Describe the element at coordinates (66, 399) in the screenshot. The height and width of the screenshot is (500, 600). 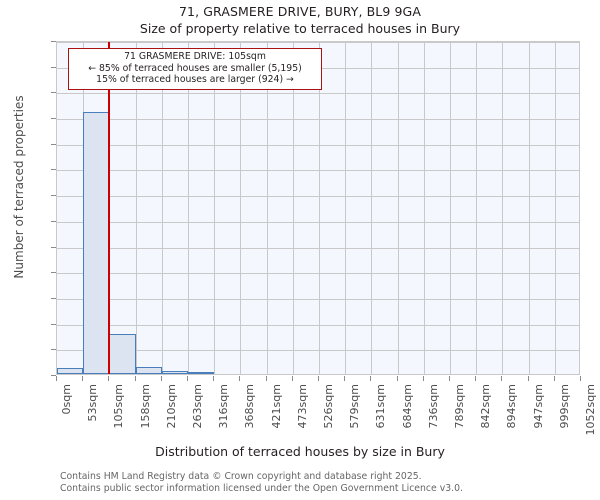
I see `x-tick-label: 0sqm` at that location.